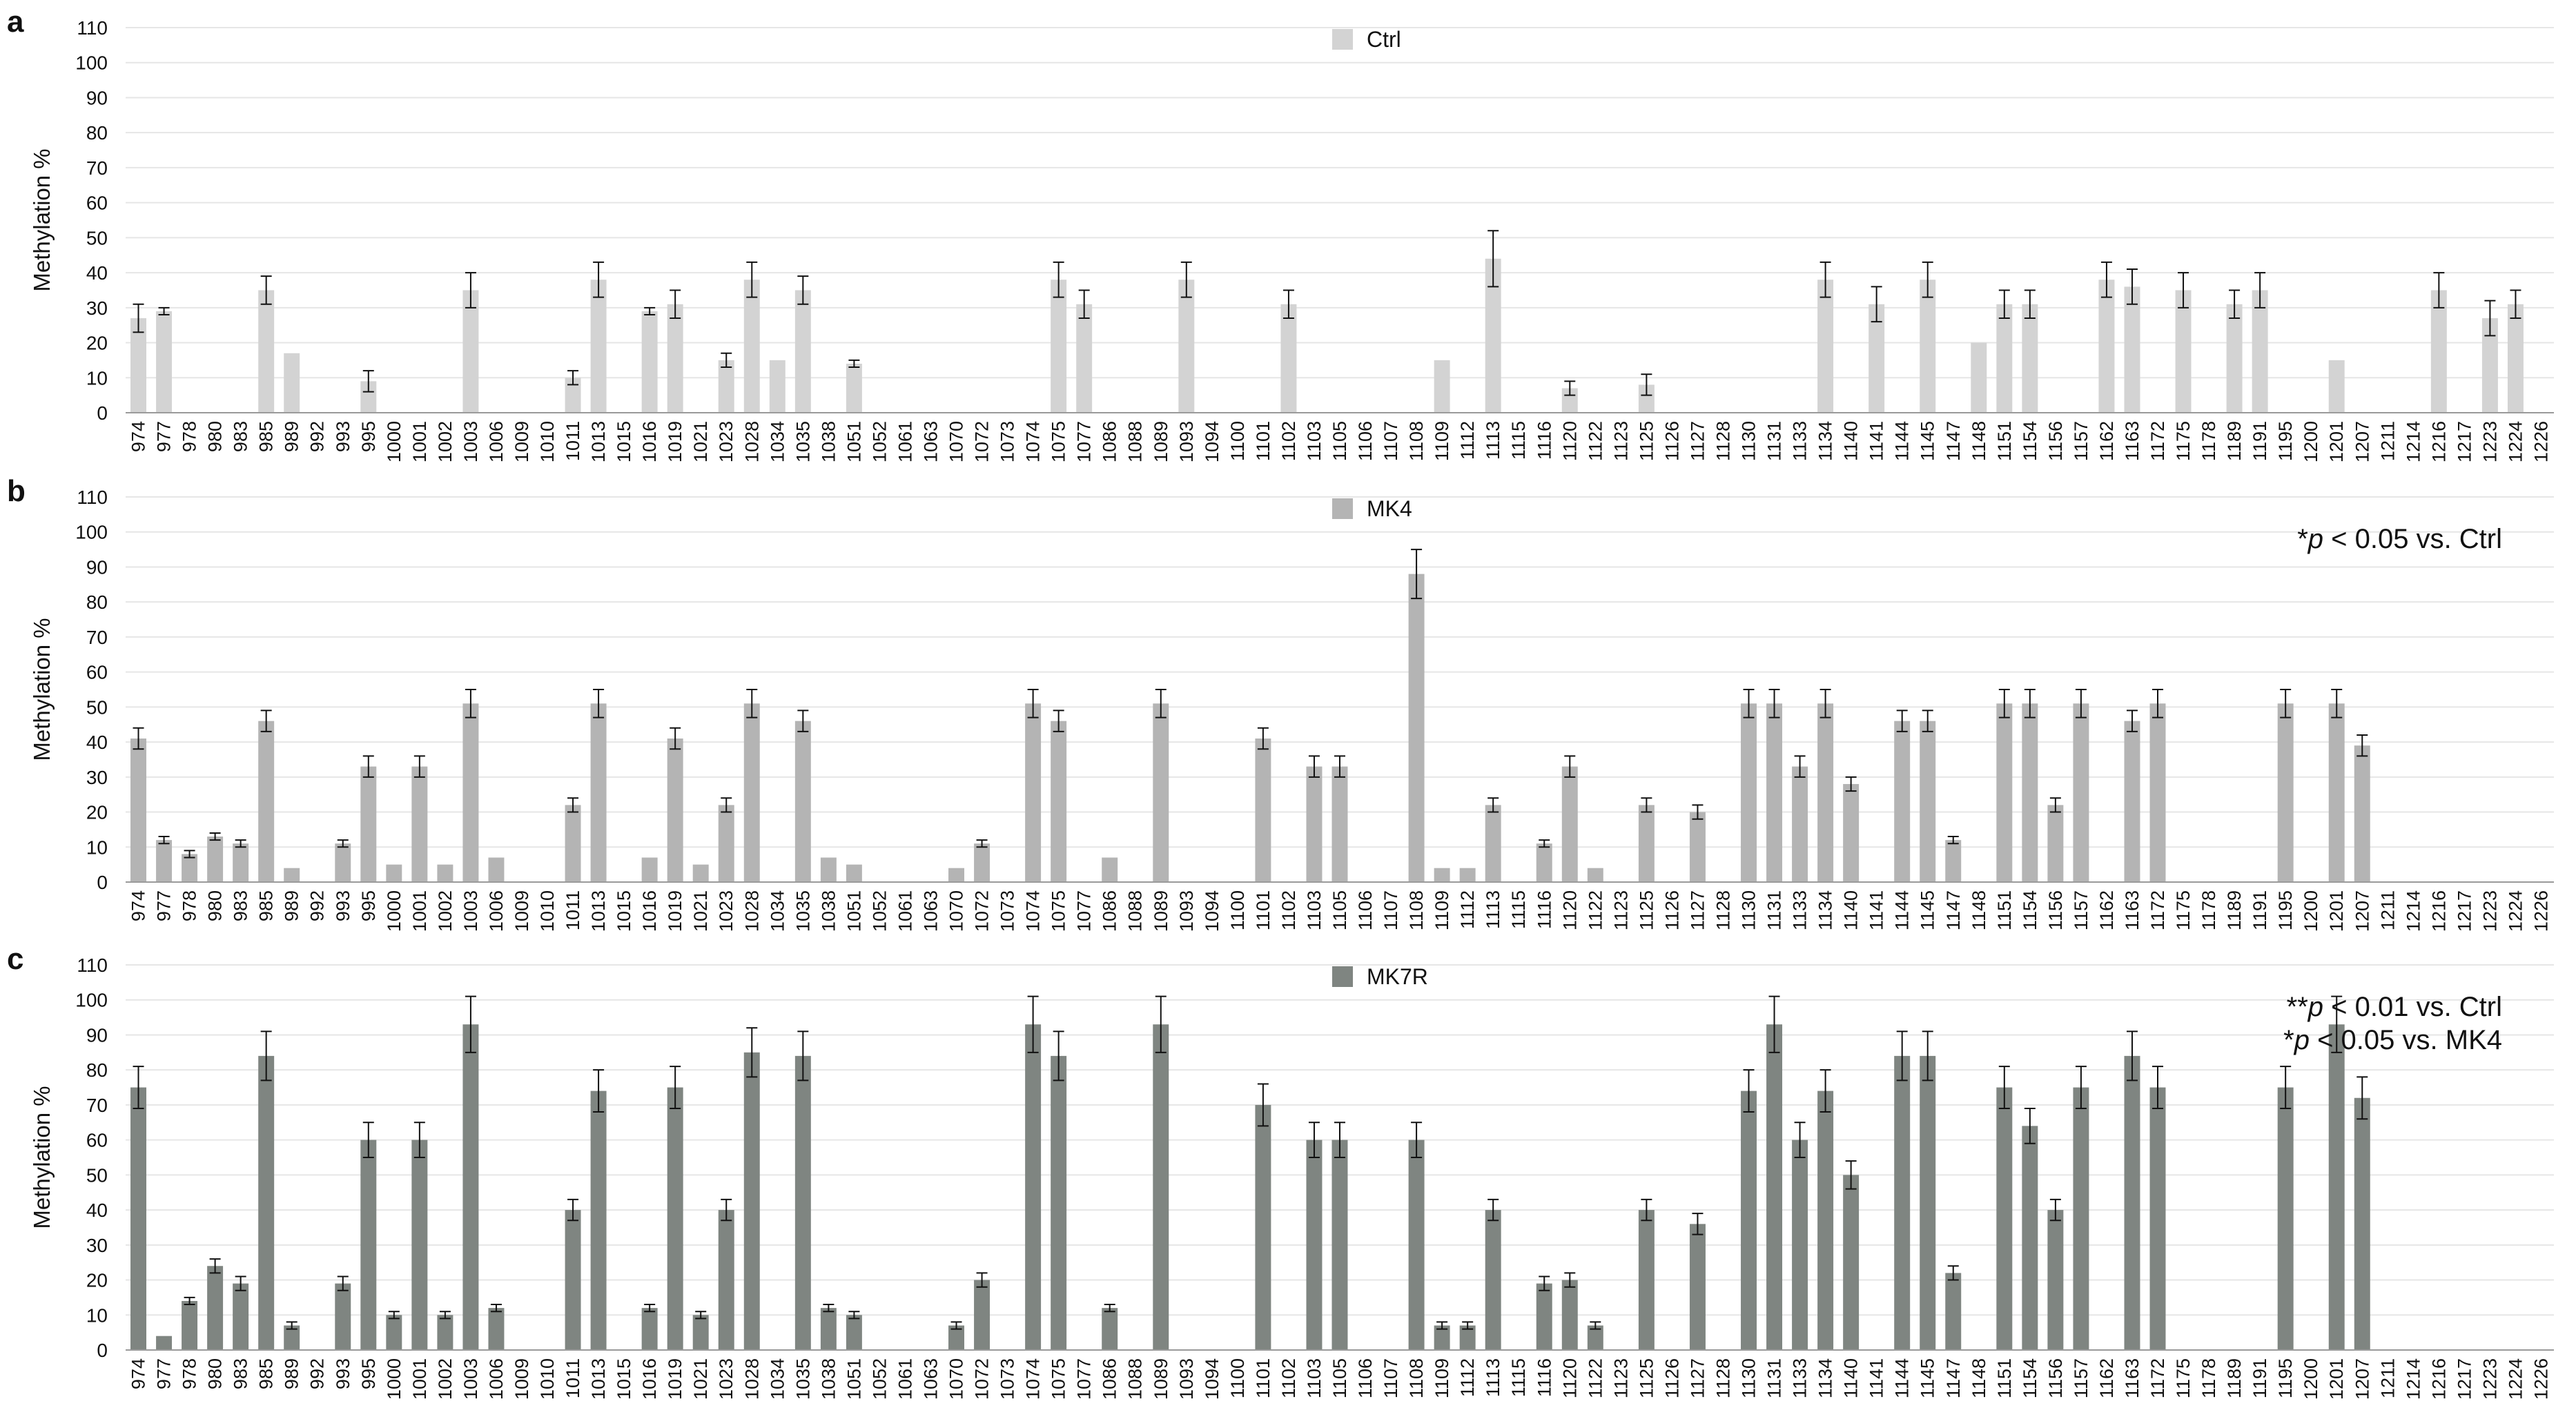  What do you see at coordinates (1646, 910) in the screenshot?
I see `x-tick-label: 1125` at bounding box center [1646, 910].